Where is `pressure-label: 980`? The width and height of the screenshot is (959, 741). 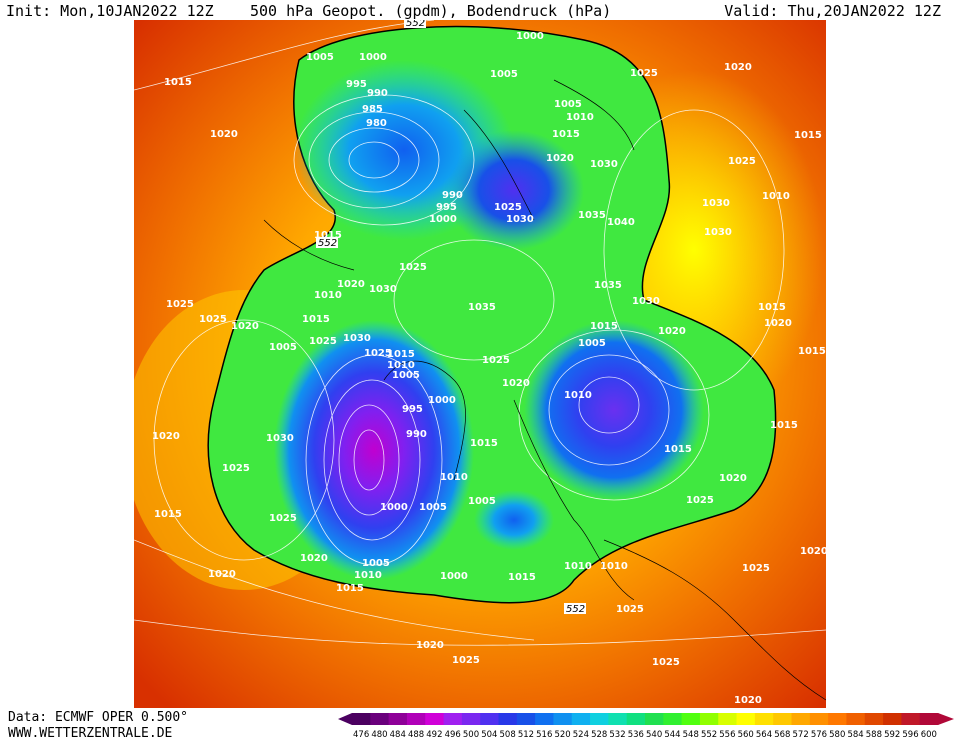
pressure-label: 980 is located at coordinates (376, 123).